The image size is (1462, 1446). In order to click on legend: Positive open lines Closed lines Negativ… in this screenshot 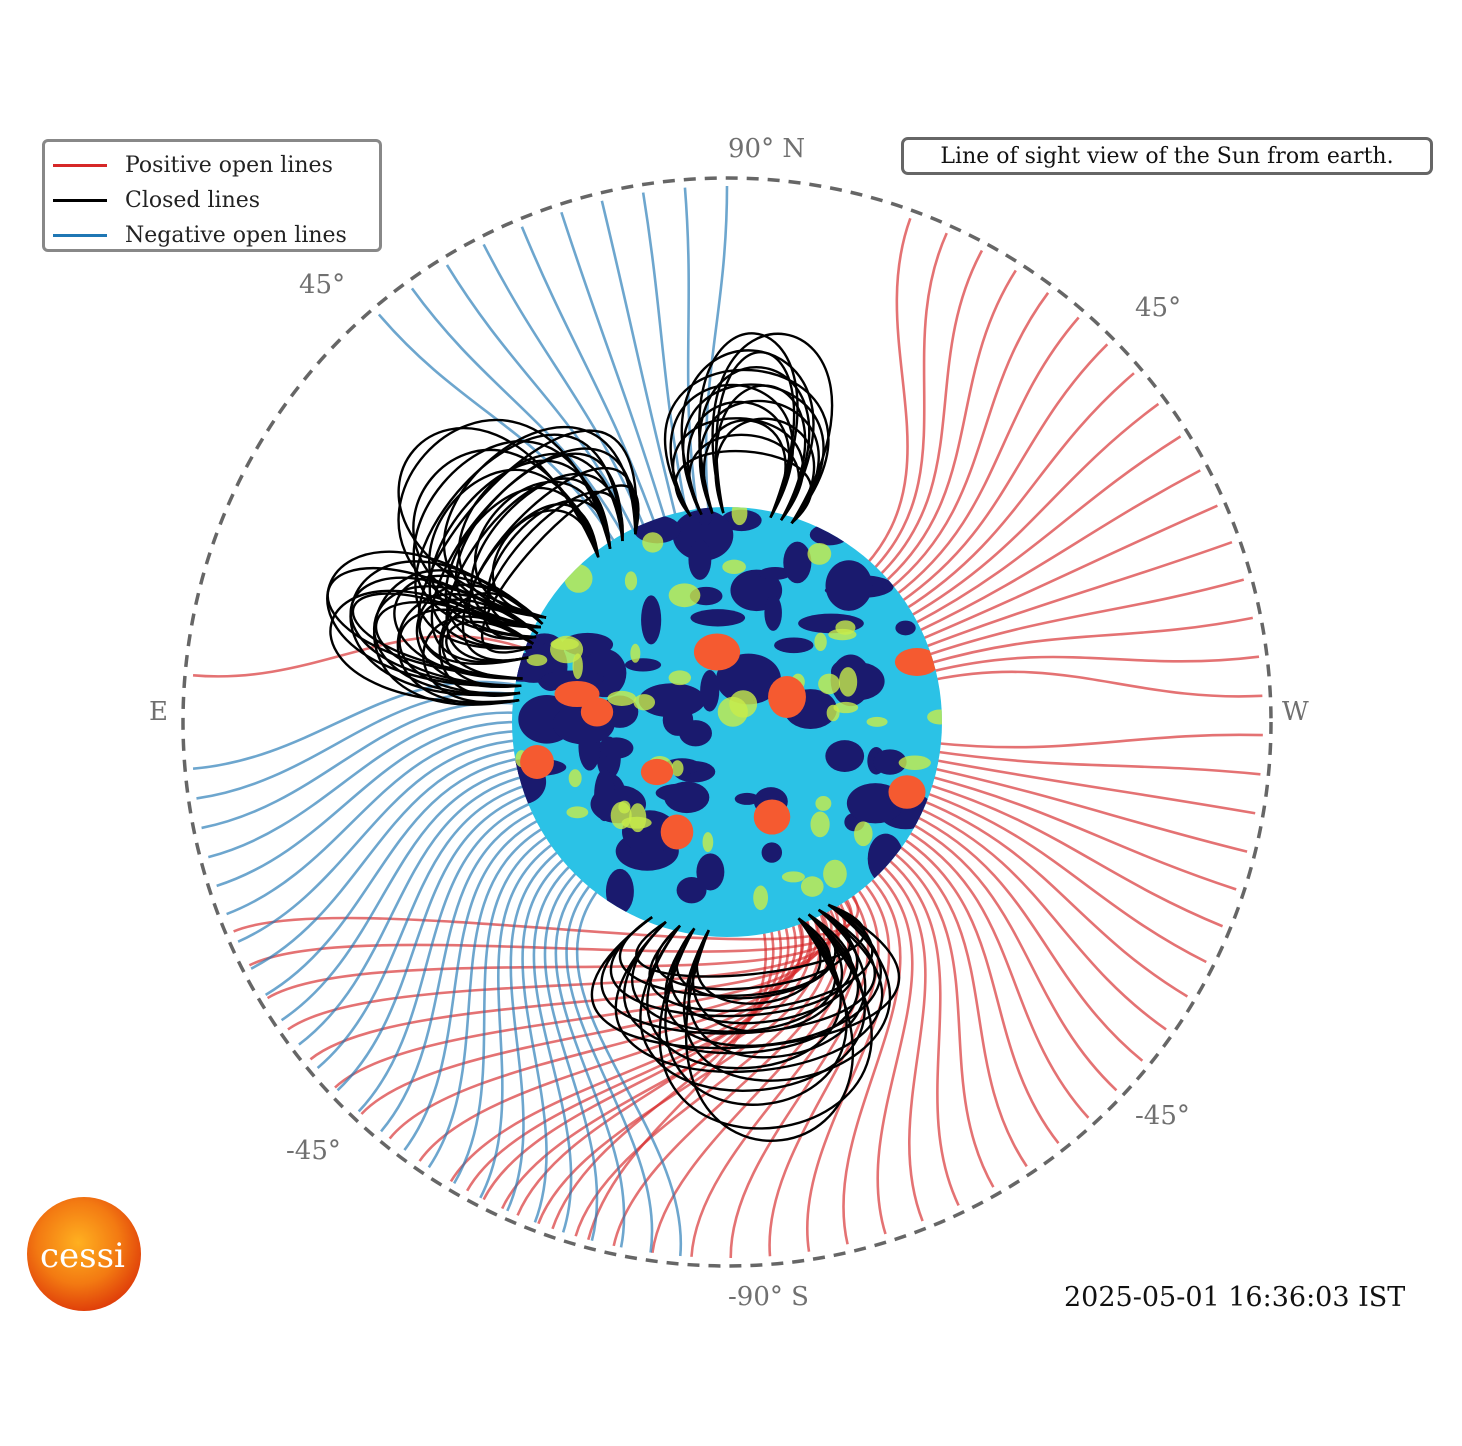, I will do `click(212, 195)`.